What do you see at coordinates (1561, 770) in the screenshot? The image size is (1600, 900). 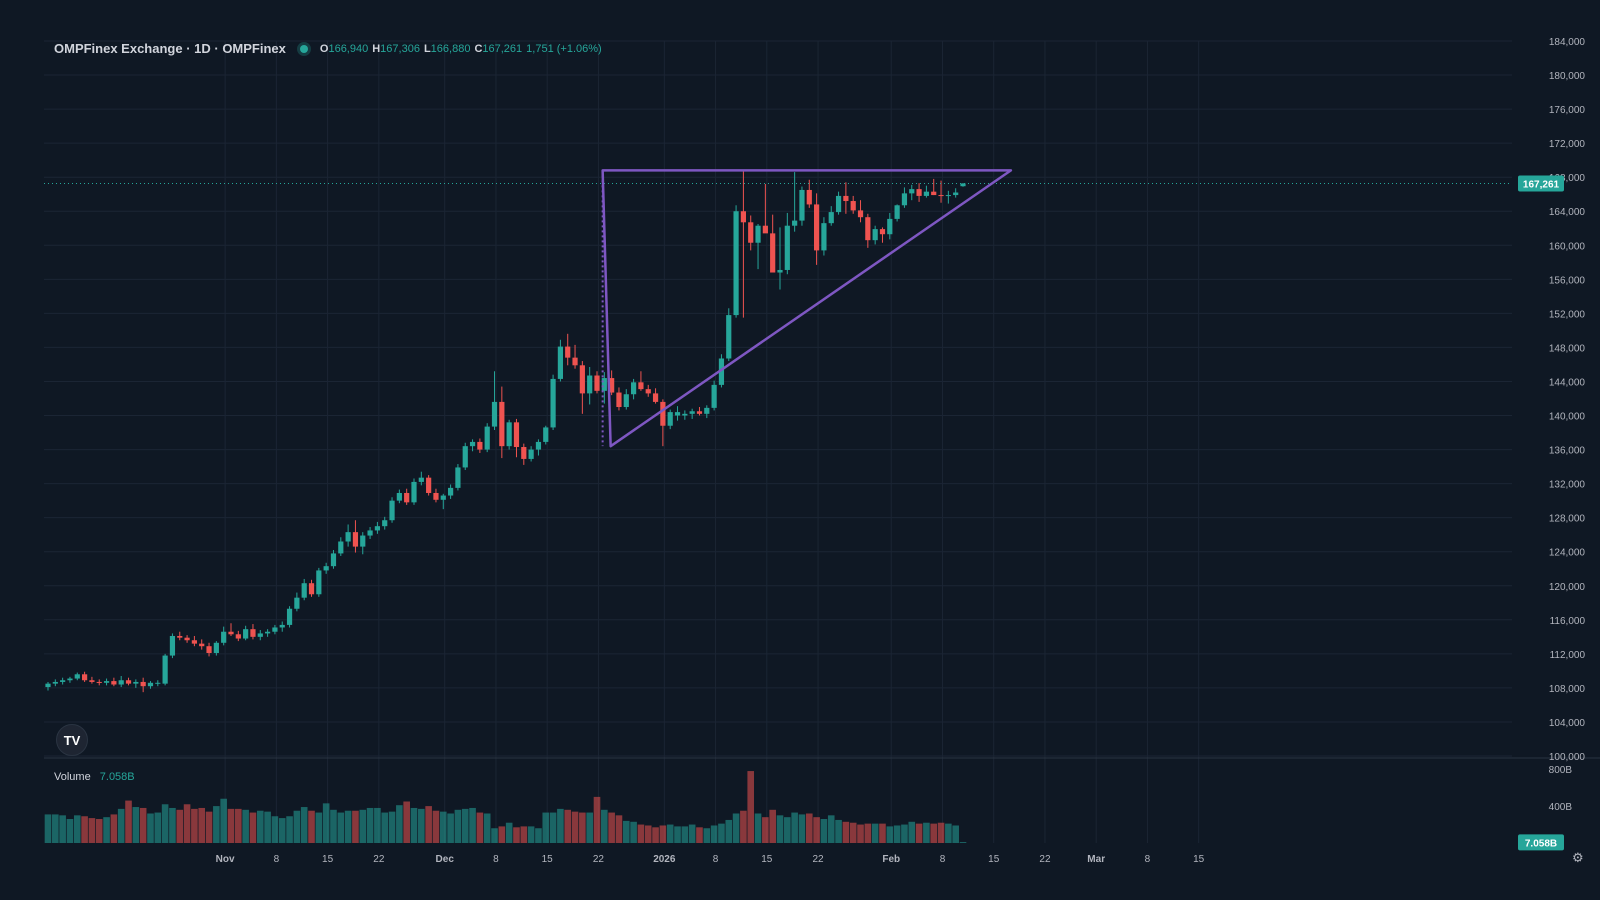 I see `volume-tick-label: 800B` at bounding box center [1561, 770].